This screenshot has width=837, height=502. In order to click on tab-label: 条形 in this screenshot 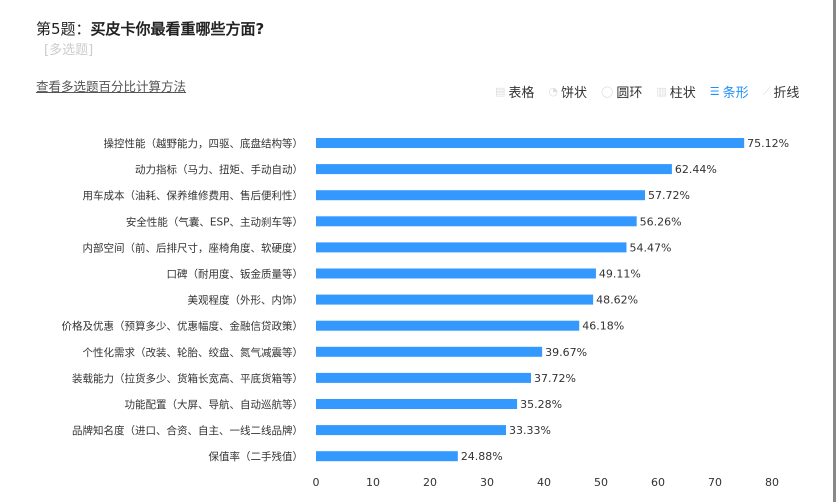, I will do `click(735, 93)`.